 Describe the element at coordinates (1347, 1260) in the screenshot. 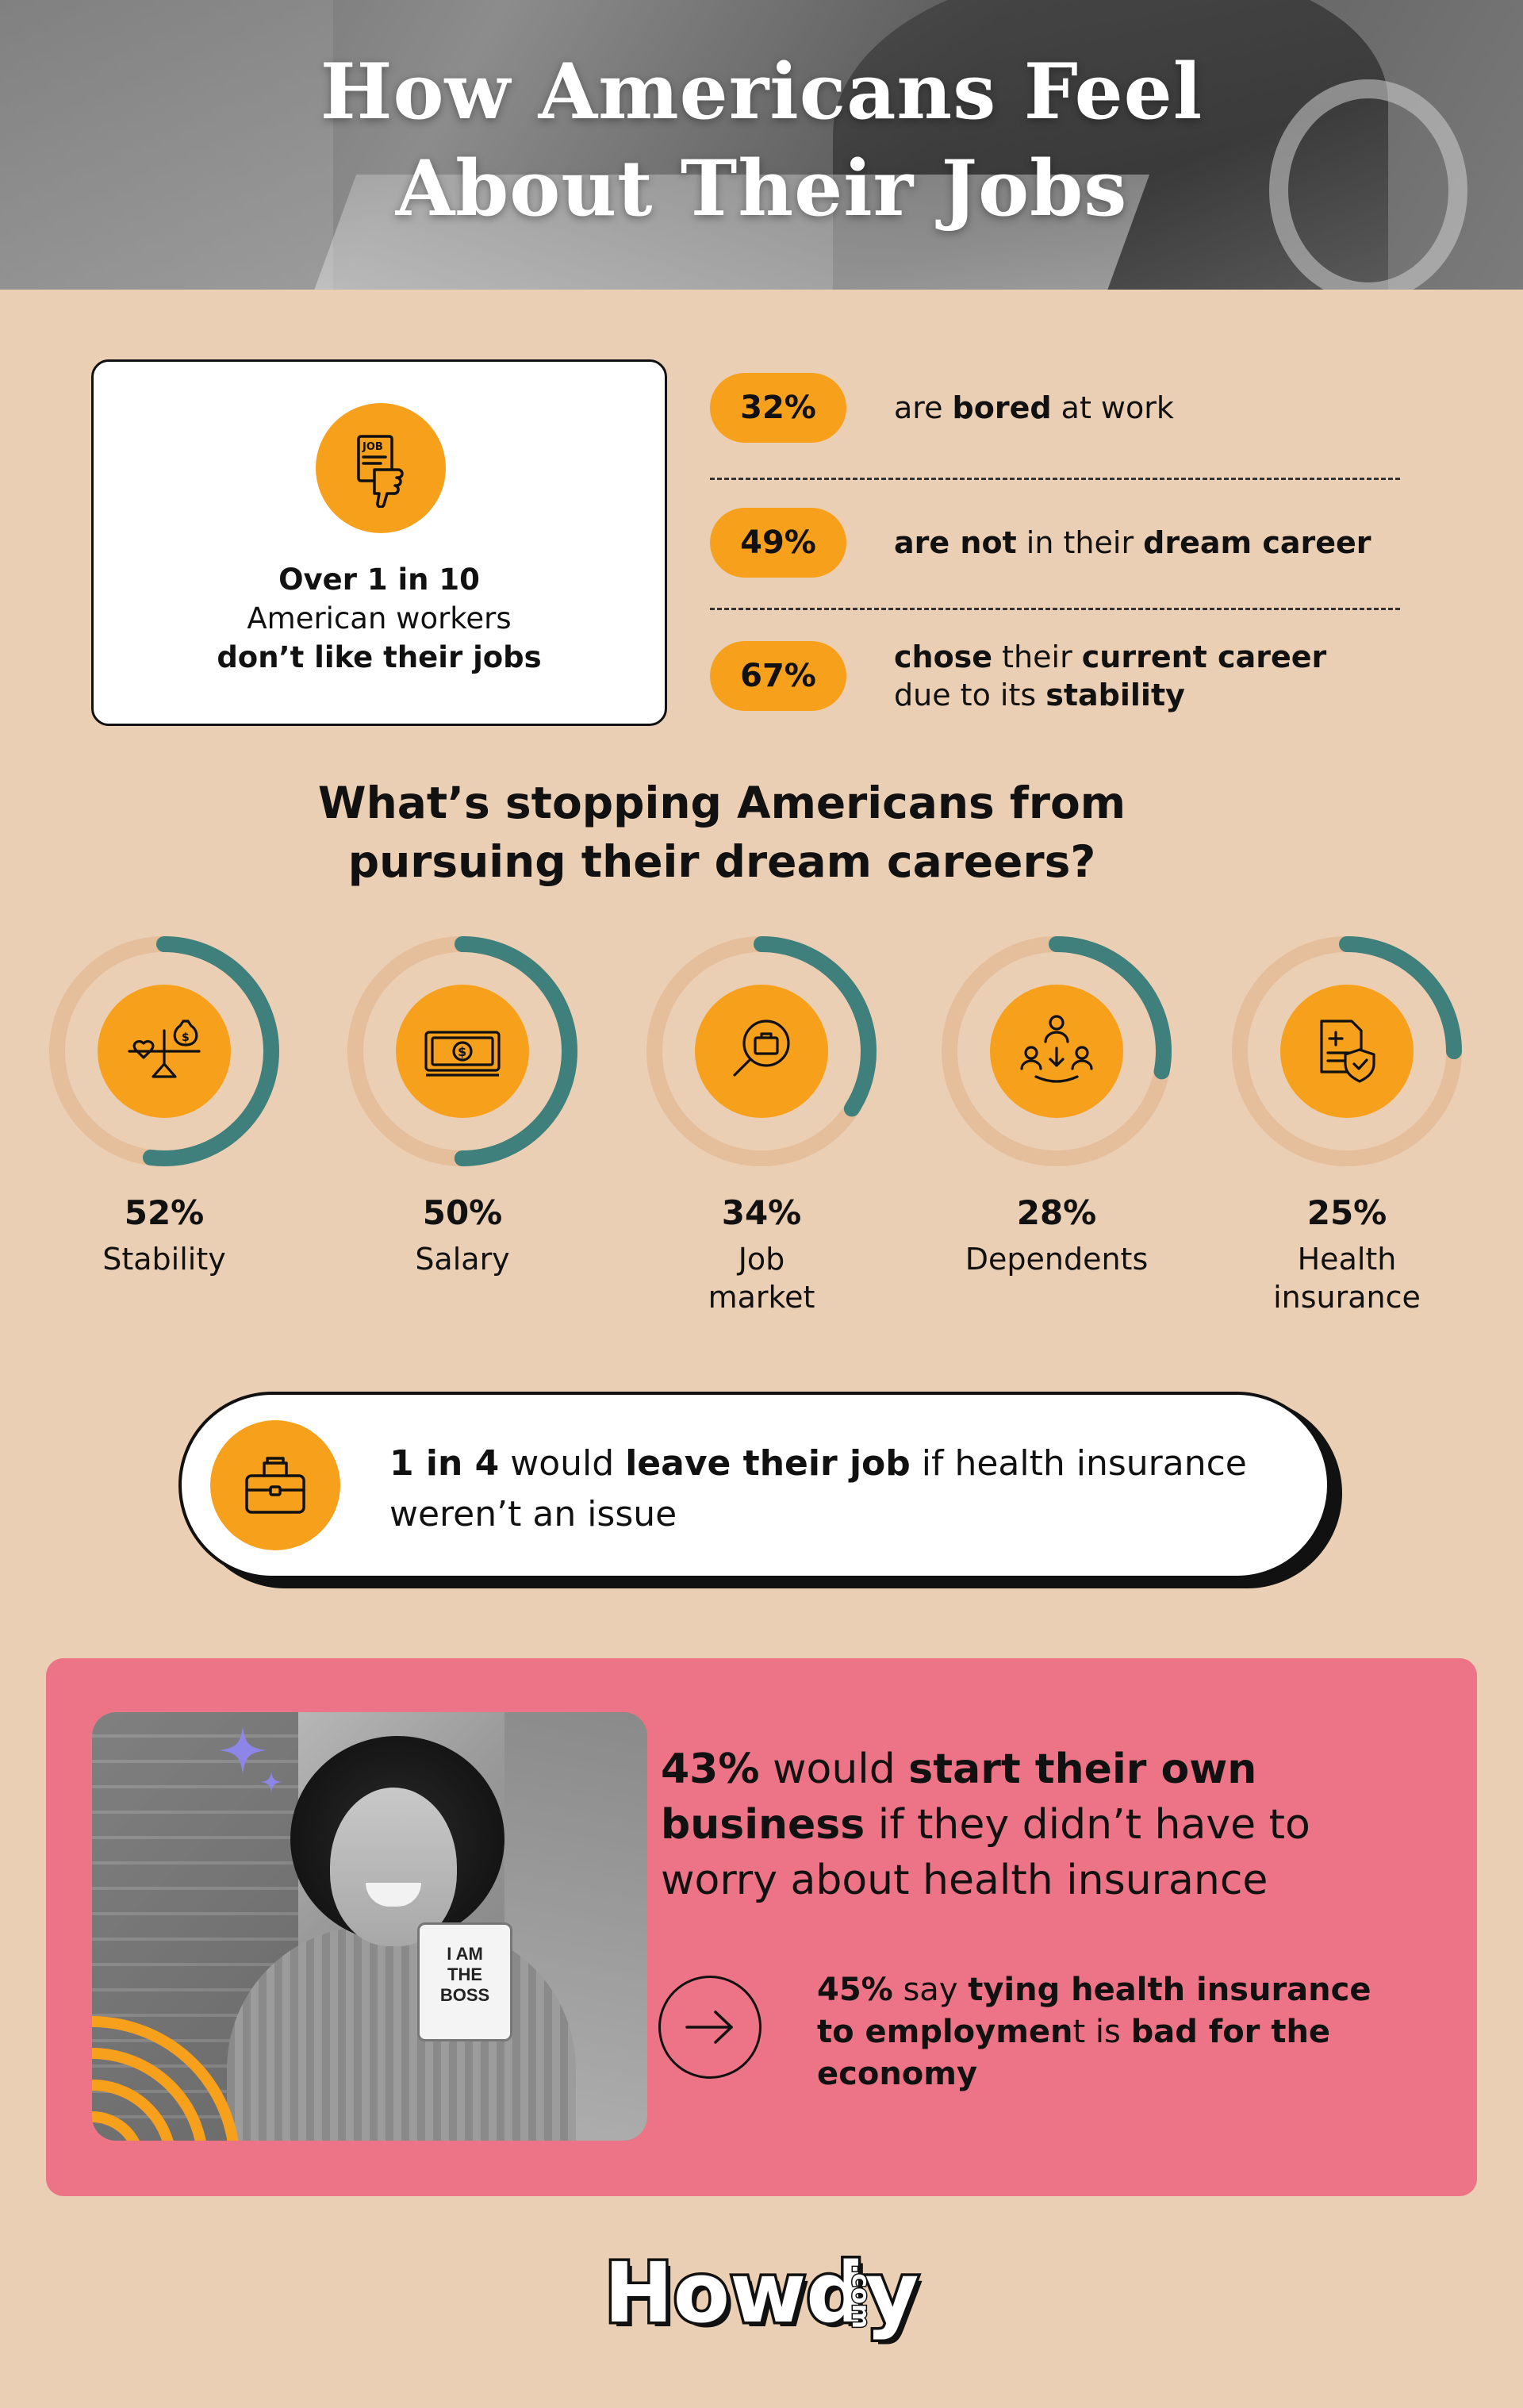

I see `reason-label-line-1: Health` at that location.